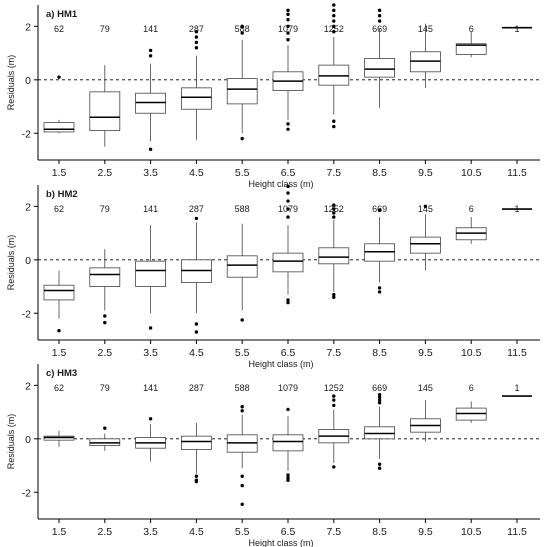  What do you see at coordinates (425, 353) in the screenshot?
I see `x-tick-label: 9.5` at bounding box center [425, 353].